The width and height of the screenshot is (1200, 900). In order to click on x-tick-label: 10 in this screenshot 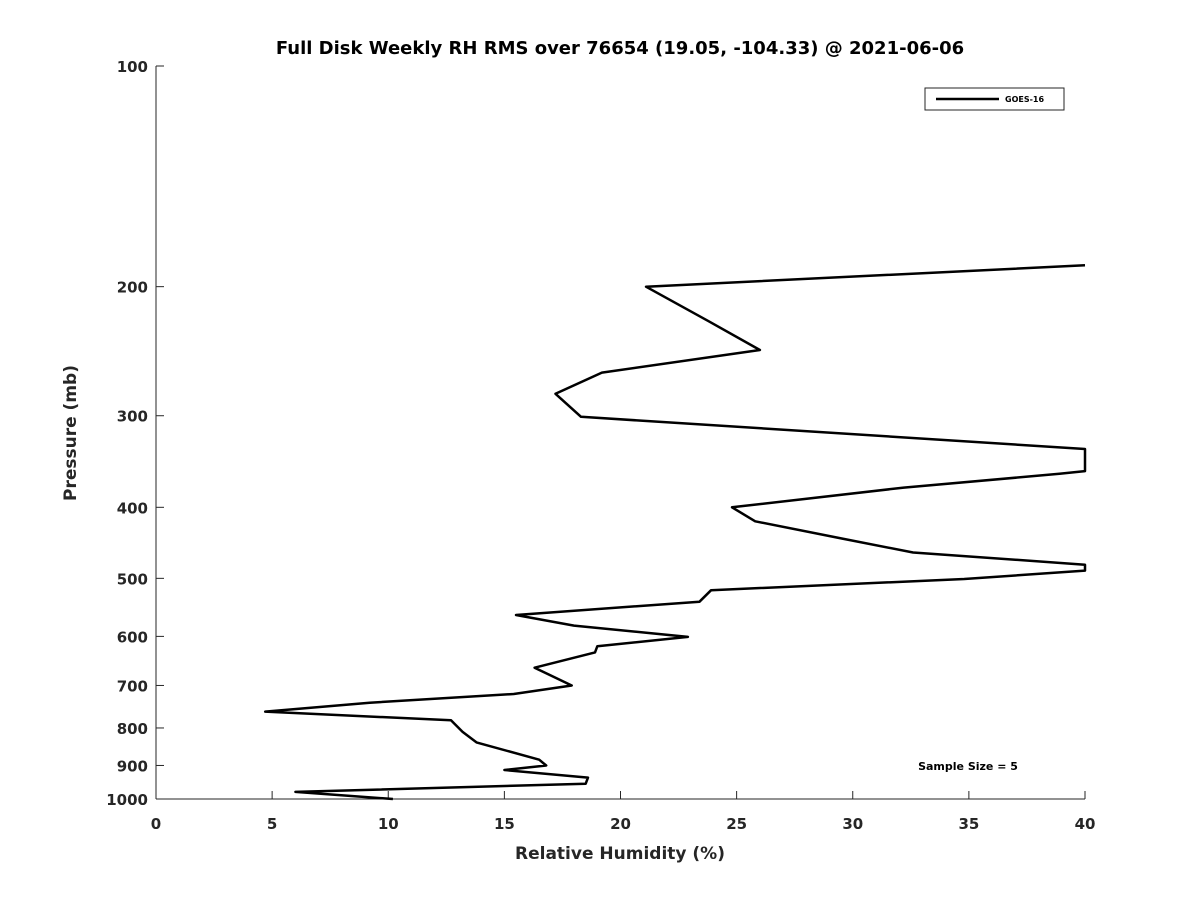, I will do `click(388, 824)`.